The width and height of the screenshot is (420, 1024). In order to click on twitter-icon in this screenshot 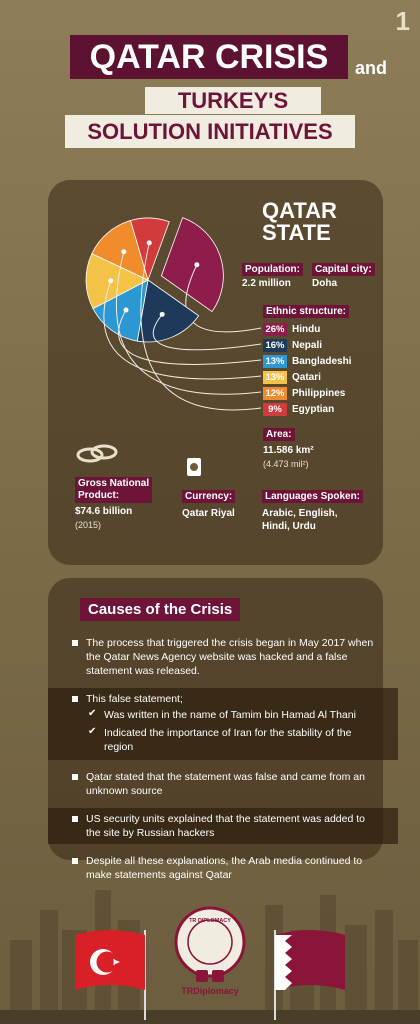, I will do `click(202, 976)`.